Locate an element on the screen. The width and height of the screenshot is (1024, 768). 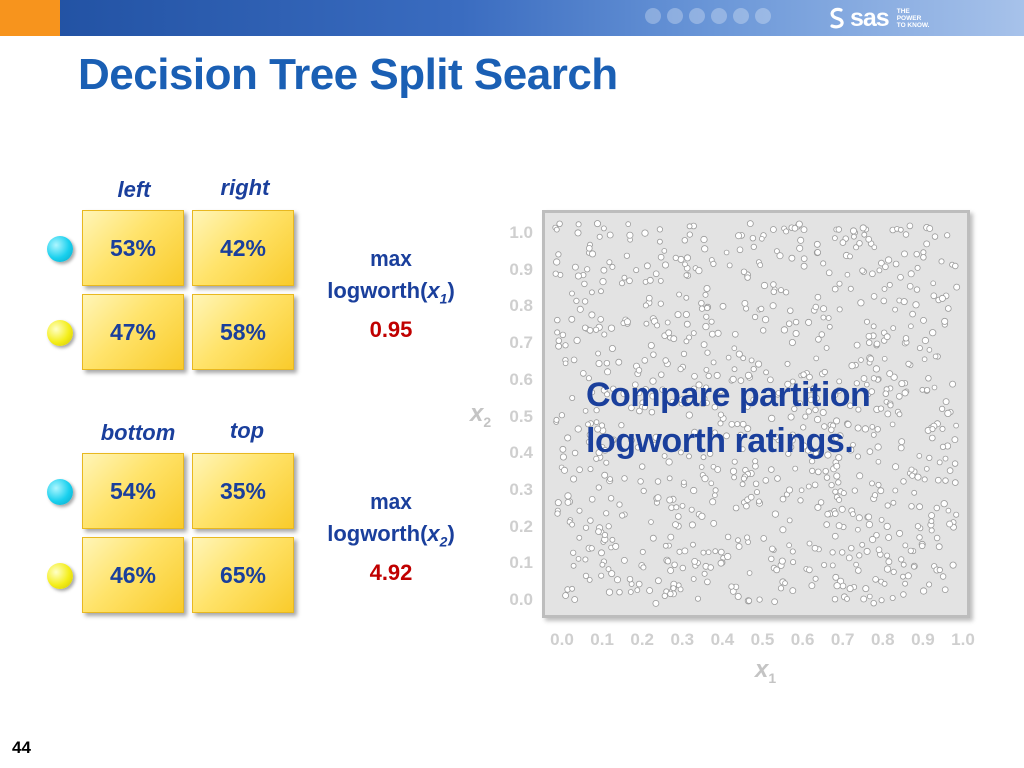
sas-swoosh-icon is located at coordinates (837, 18).